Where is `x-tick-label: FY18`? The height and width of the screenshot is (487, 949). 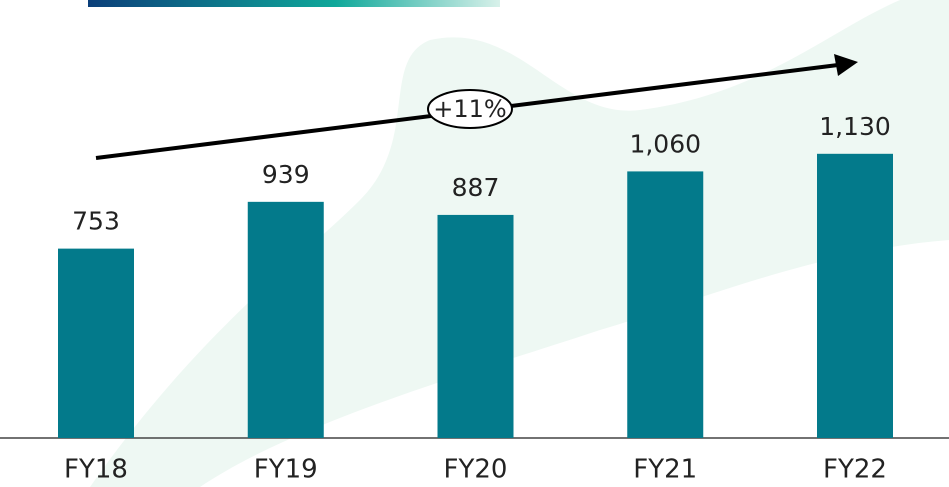
x-tick-label: FY18 is located at coordinates (96, 470).